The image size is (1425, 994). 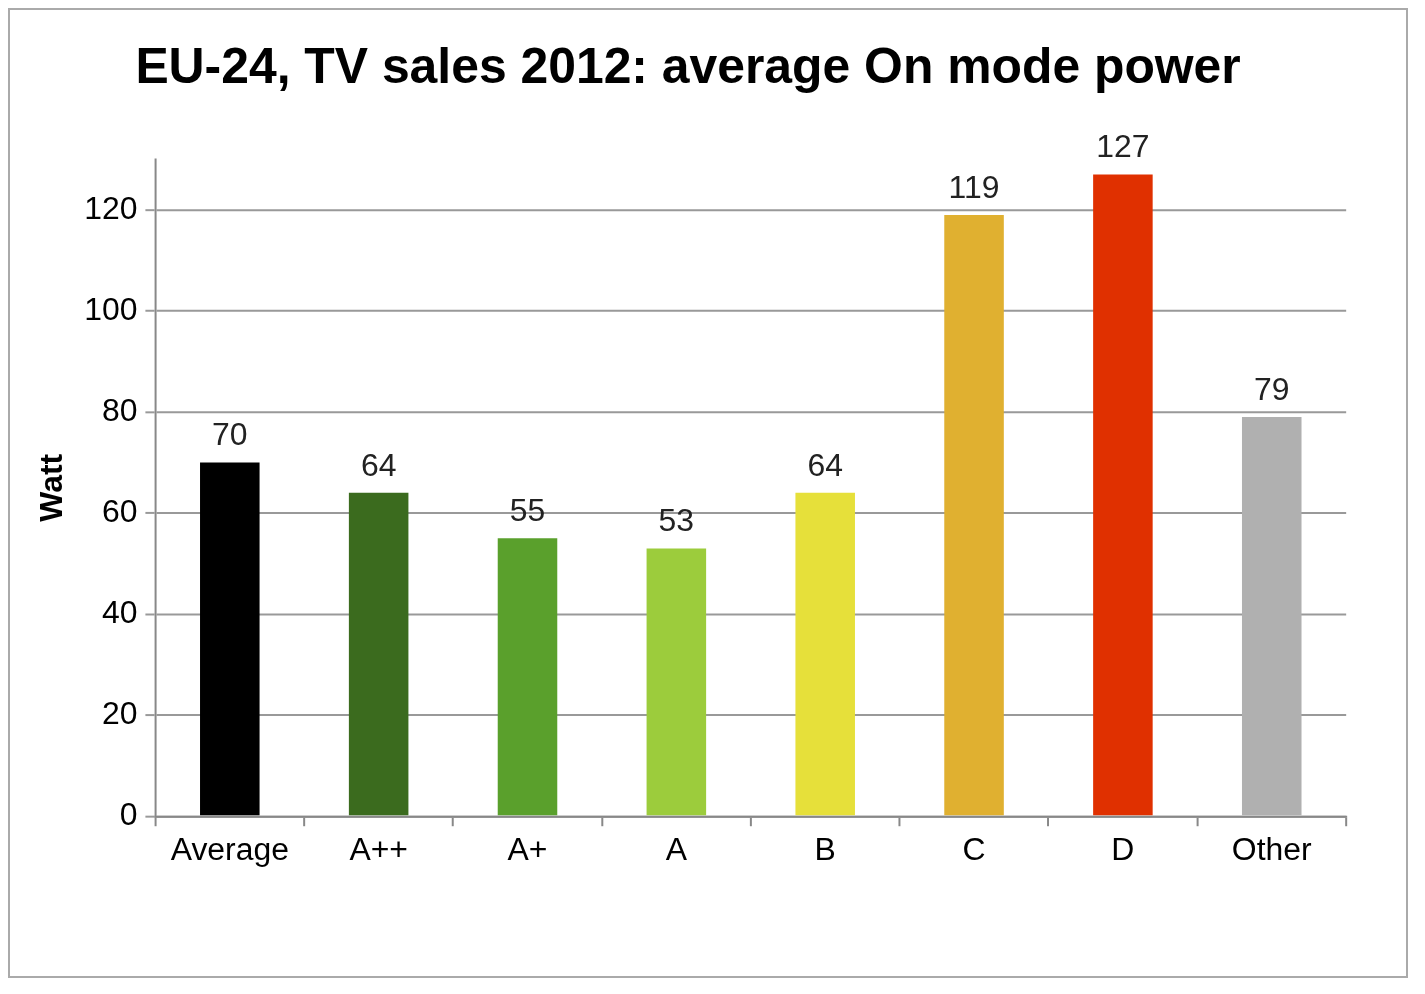 I want to click on y-tick-label: 20, so click(x=119, y=713).